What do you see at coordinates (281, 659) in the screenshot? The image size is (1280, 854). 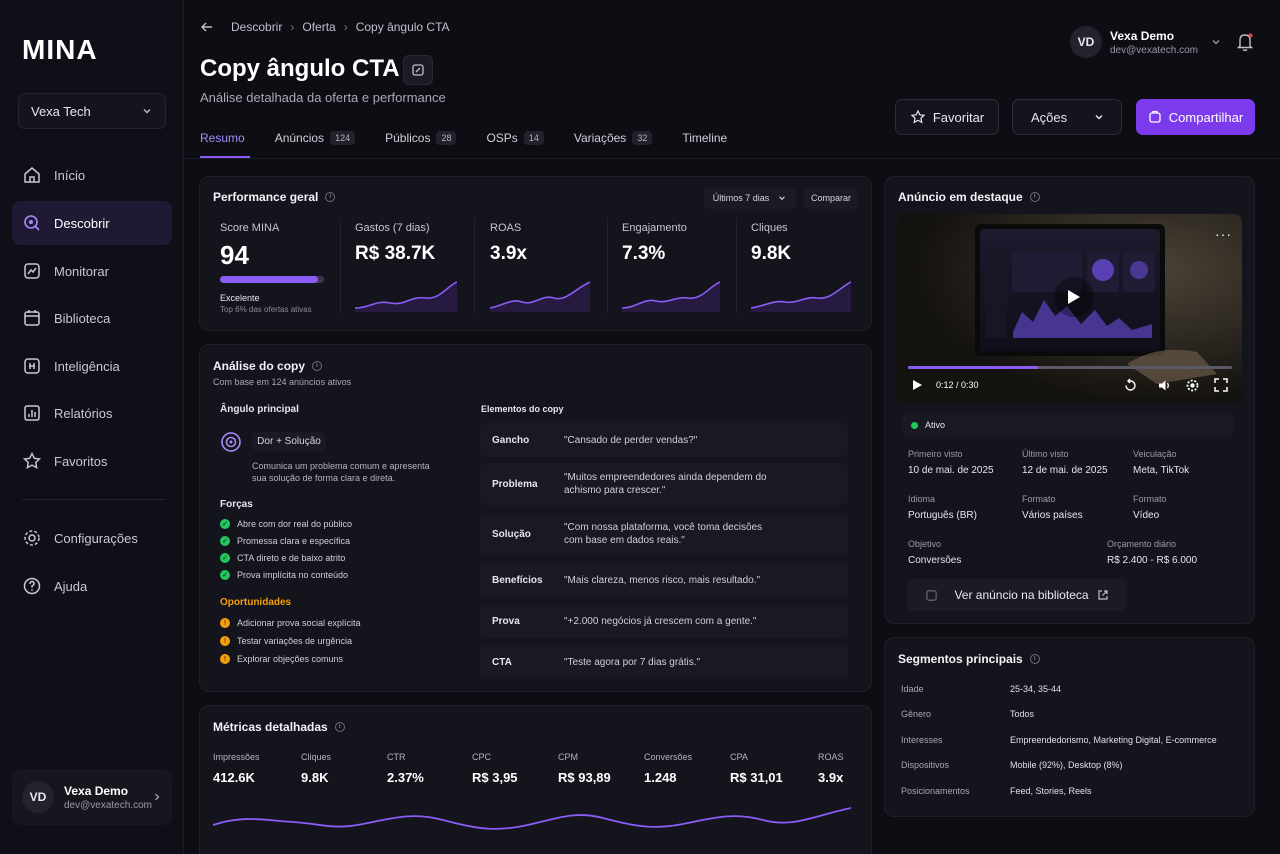 I see `opportunity-item: ! Explorar objeções comuns` at bounding box center [281, 659].